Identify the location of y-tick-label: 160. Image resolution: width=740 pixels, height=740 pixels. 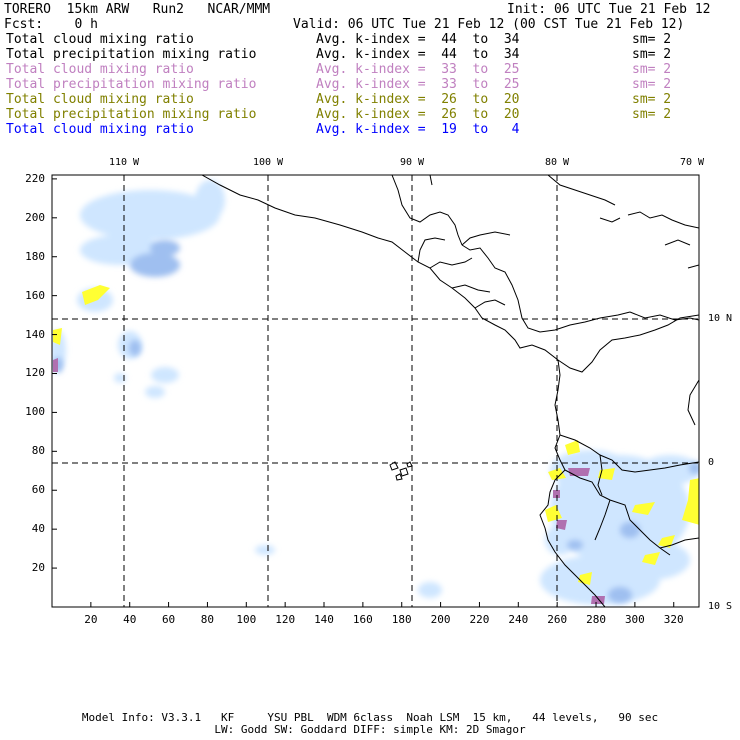
(35, 295).